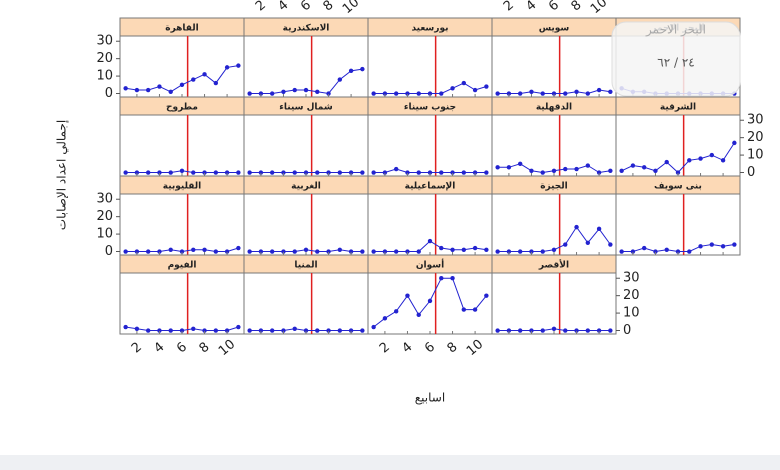 The image size is (780, 470). Describe the element at coordinates (675, 30) in the screenshot. I see `overlay-panel-title: البحر الاحمر` at that location.